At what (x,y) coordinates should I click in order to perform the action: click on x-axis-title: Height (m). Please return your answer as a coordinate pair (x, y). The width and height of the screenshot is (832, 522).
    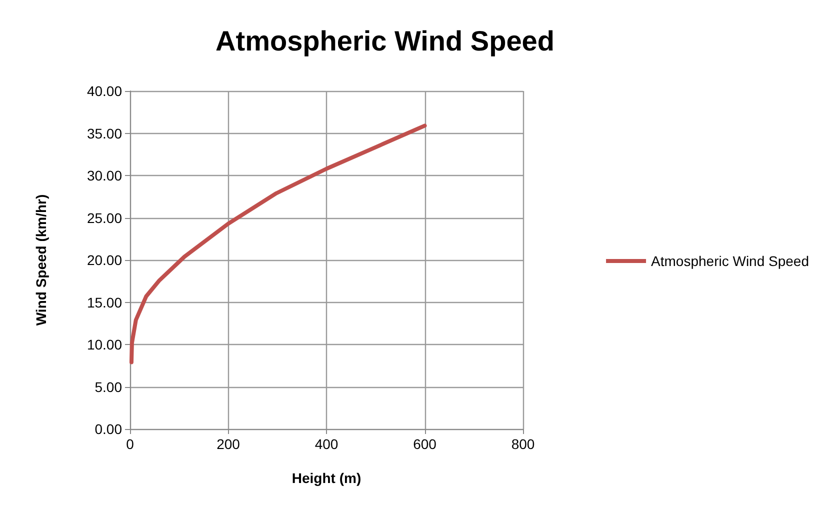
    Looking at the image, I should click on (327, 478).